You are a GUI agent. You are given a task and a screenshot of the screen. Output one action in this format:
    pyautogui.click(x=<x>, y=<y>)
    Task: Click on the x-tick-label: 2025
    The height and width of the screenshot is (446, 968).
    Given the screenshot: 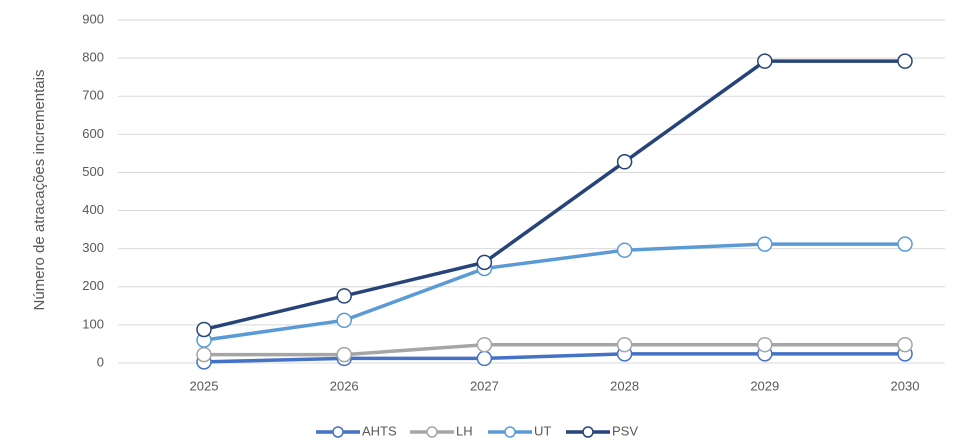 What is the action you would take?
    pyautogui.click(x=204, y=385)
    